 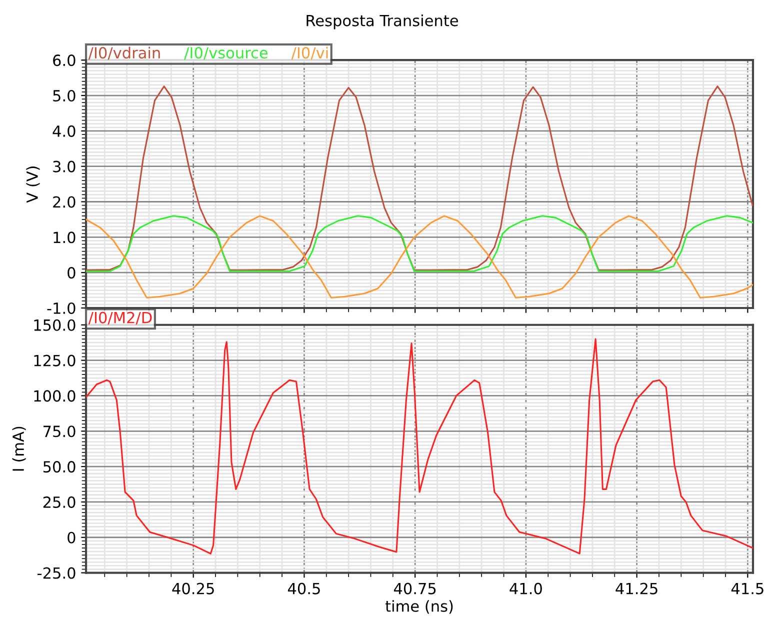 I want to click on y-axis-title: I (mA), so click(x=19, y=448).